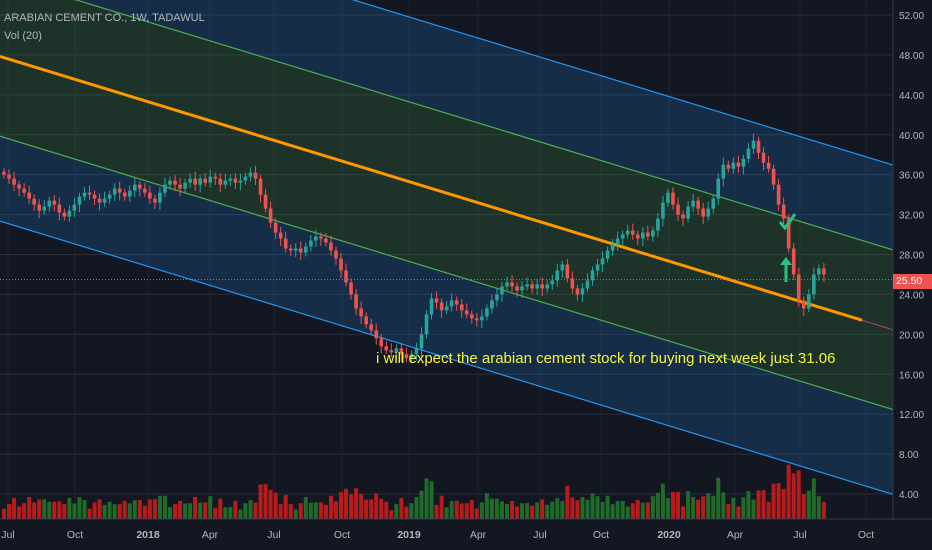 Image resolution: width=932 pixels, height=550 pixels. What do you see at coordinates (911, 16) in the screenshot?
I see `y-tick-label: 52.00` at bounding box center [911, 16].